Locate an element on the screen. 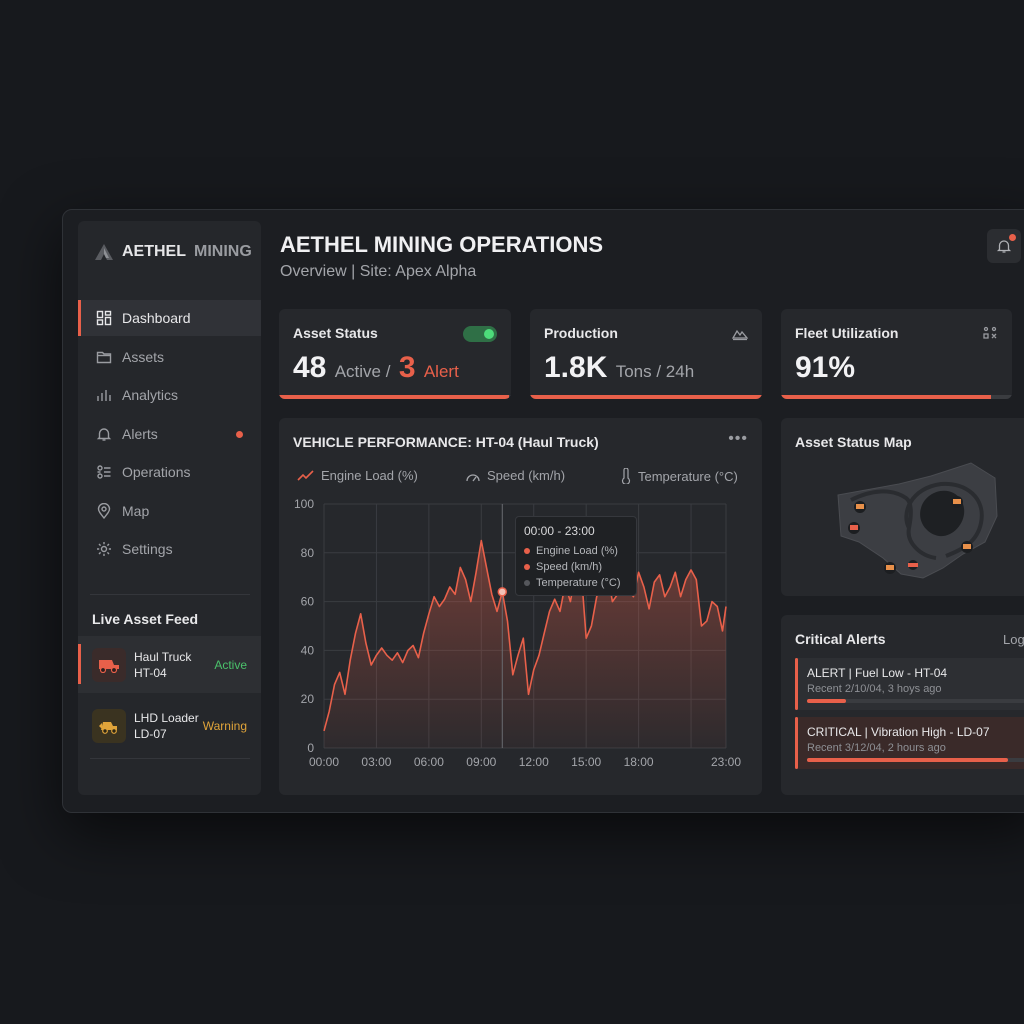  operations-icon is located at coordinates (104, 472).